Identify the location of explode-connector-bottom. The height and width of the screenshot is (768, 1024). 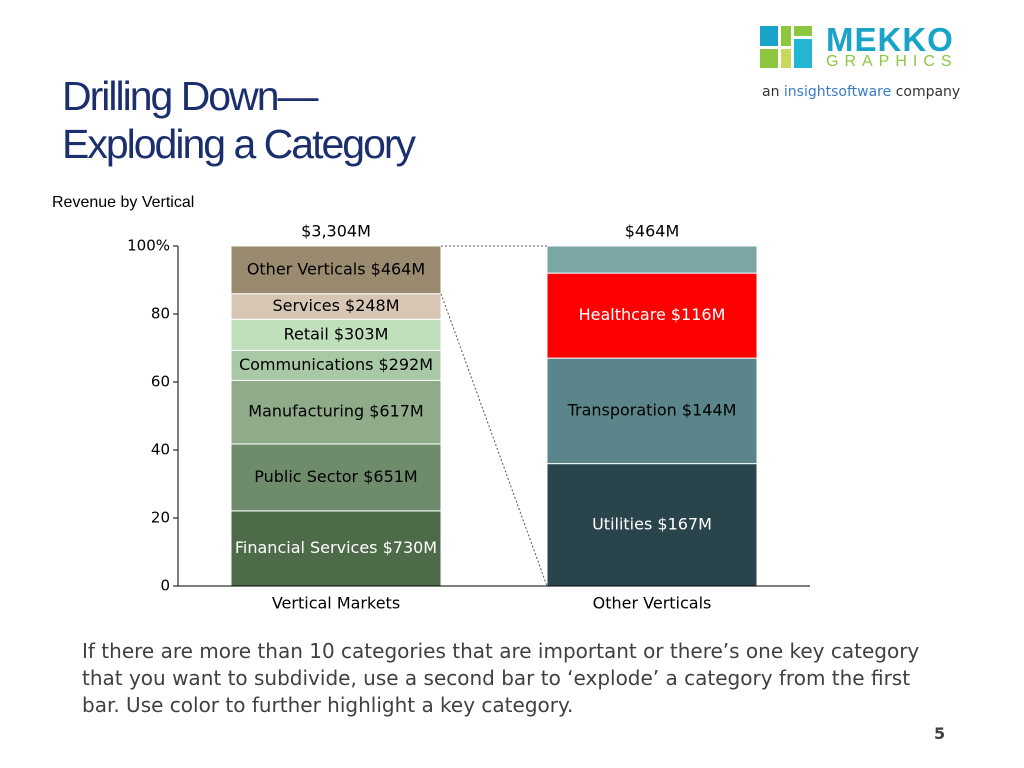
(494, 440).